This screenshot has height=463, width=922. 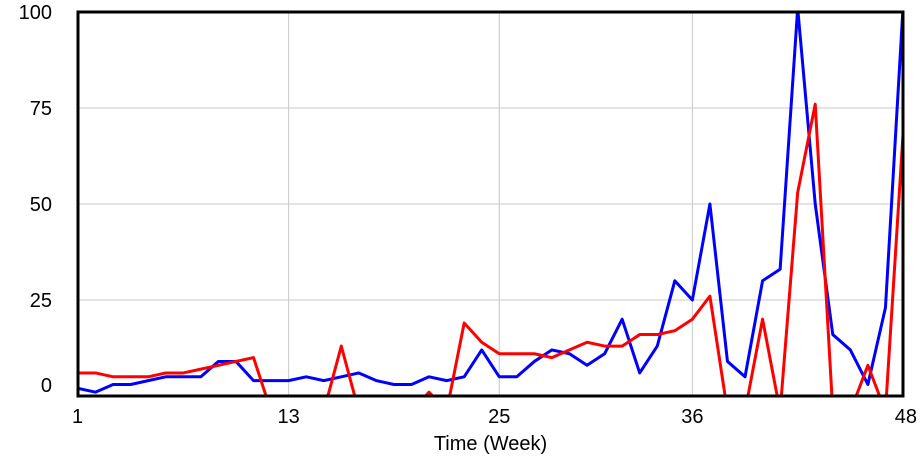 I want to click on y-axis-ticks: 0 25 50 75 100, so click(x=35, y=199).